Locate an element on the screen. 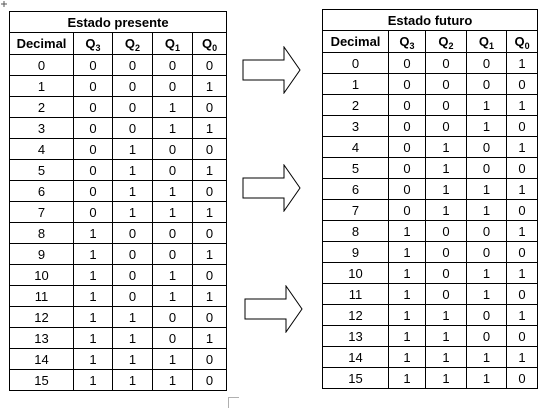  decimal-cell: 5 is located at coordinates (355, 168).